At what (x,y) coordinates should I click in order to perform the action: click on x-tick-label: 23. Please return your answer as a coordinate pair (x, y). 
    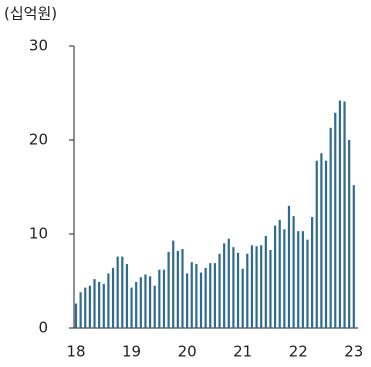
    Looking at the image, I should click on (353, 352).